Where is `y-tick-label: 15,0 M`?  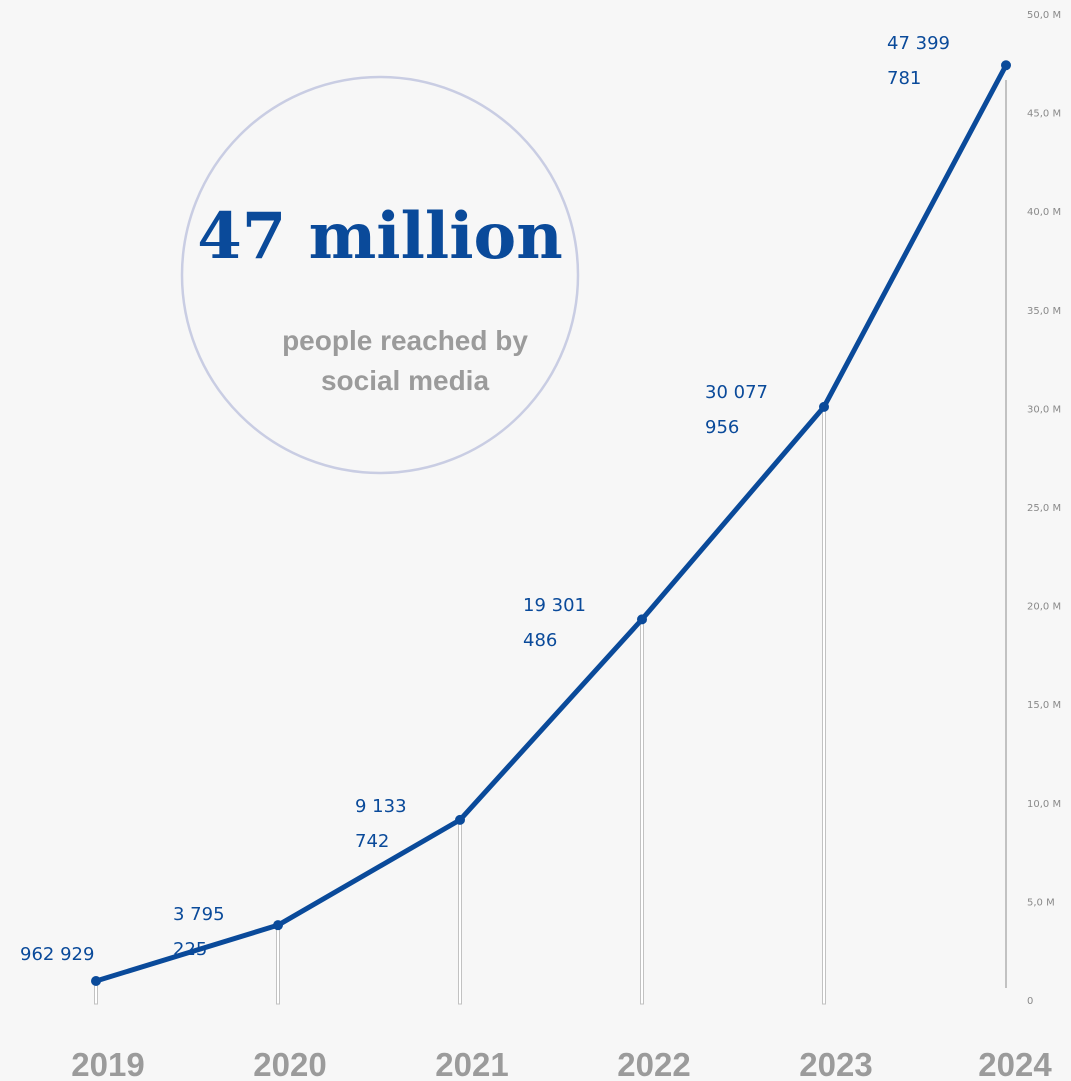
y-tick-label: 15,0 M is located at coordinates (1044, 705).